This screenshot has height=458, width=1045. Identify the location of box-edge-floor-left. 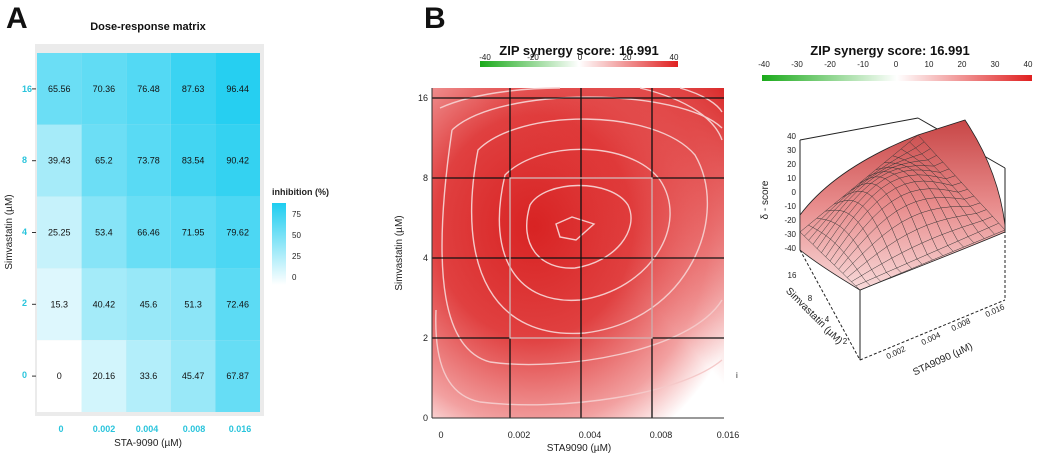
(830, 305).